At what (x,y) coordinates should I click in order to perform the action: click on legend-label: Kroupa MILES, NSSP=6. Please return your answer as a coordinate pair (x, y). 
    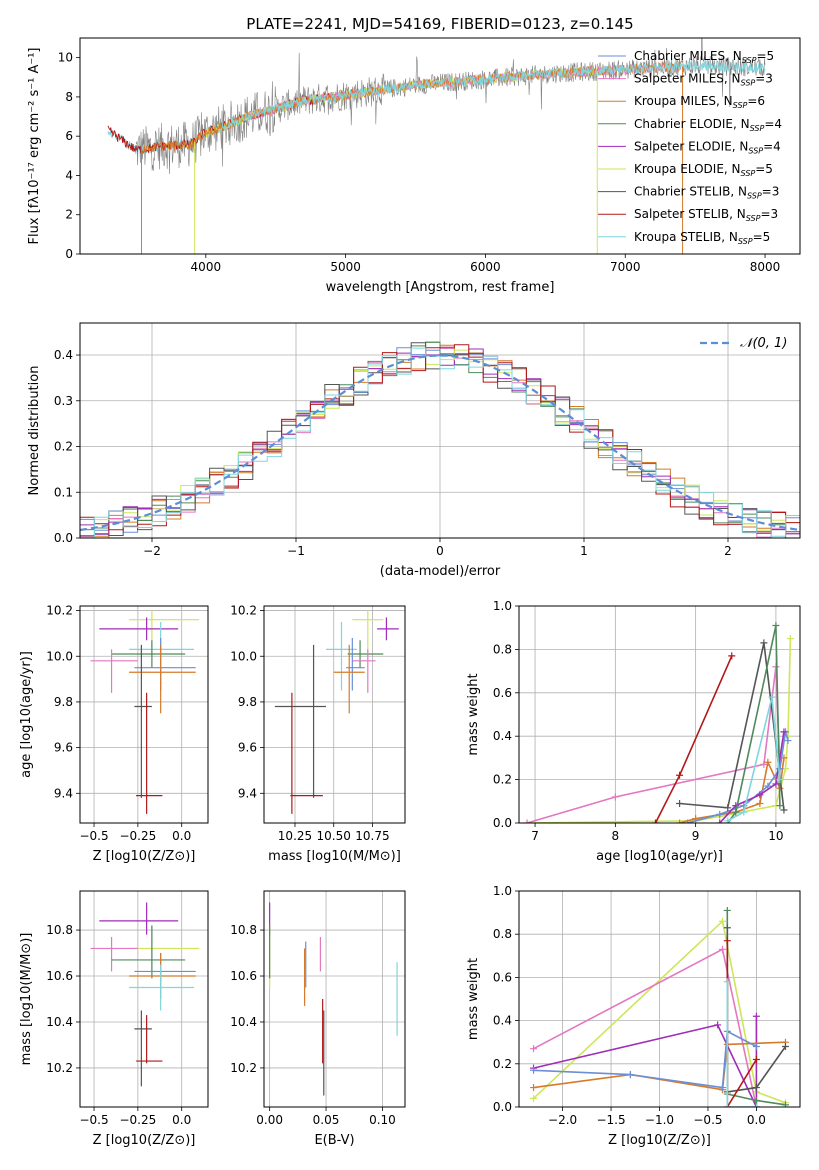
    Looking at the image, I should click on (699, 102).